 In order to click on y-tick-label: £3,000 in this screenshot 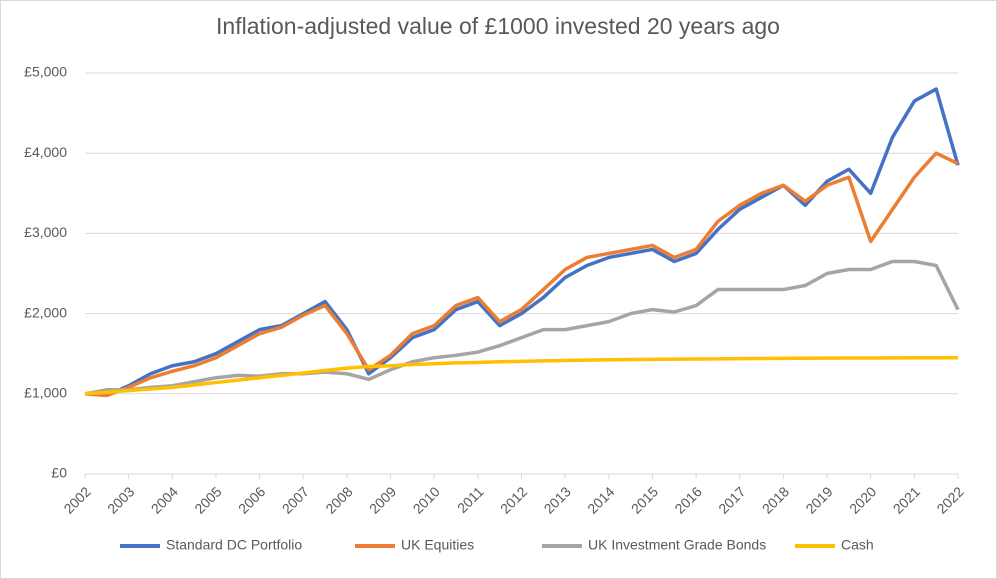, I will do `click(45, 232)`.